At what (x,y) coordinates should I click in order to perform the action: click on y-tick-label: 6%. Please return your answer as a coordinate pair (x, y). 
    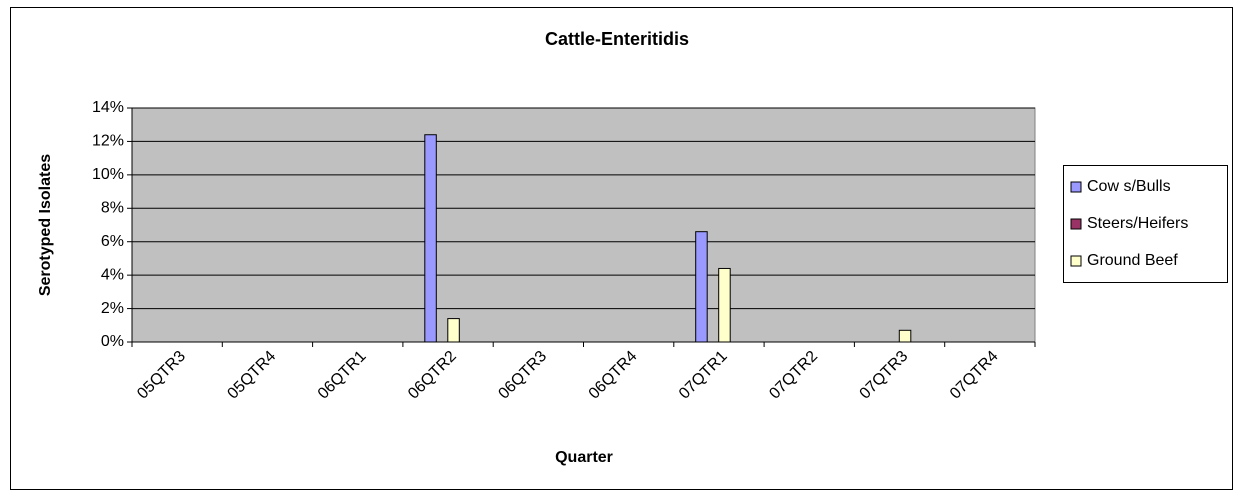
    Looking at the image, I should click on (112, 241).